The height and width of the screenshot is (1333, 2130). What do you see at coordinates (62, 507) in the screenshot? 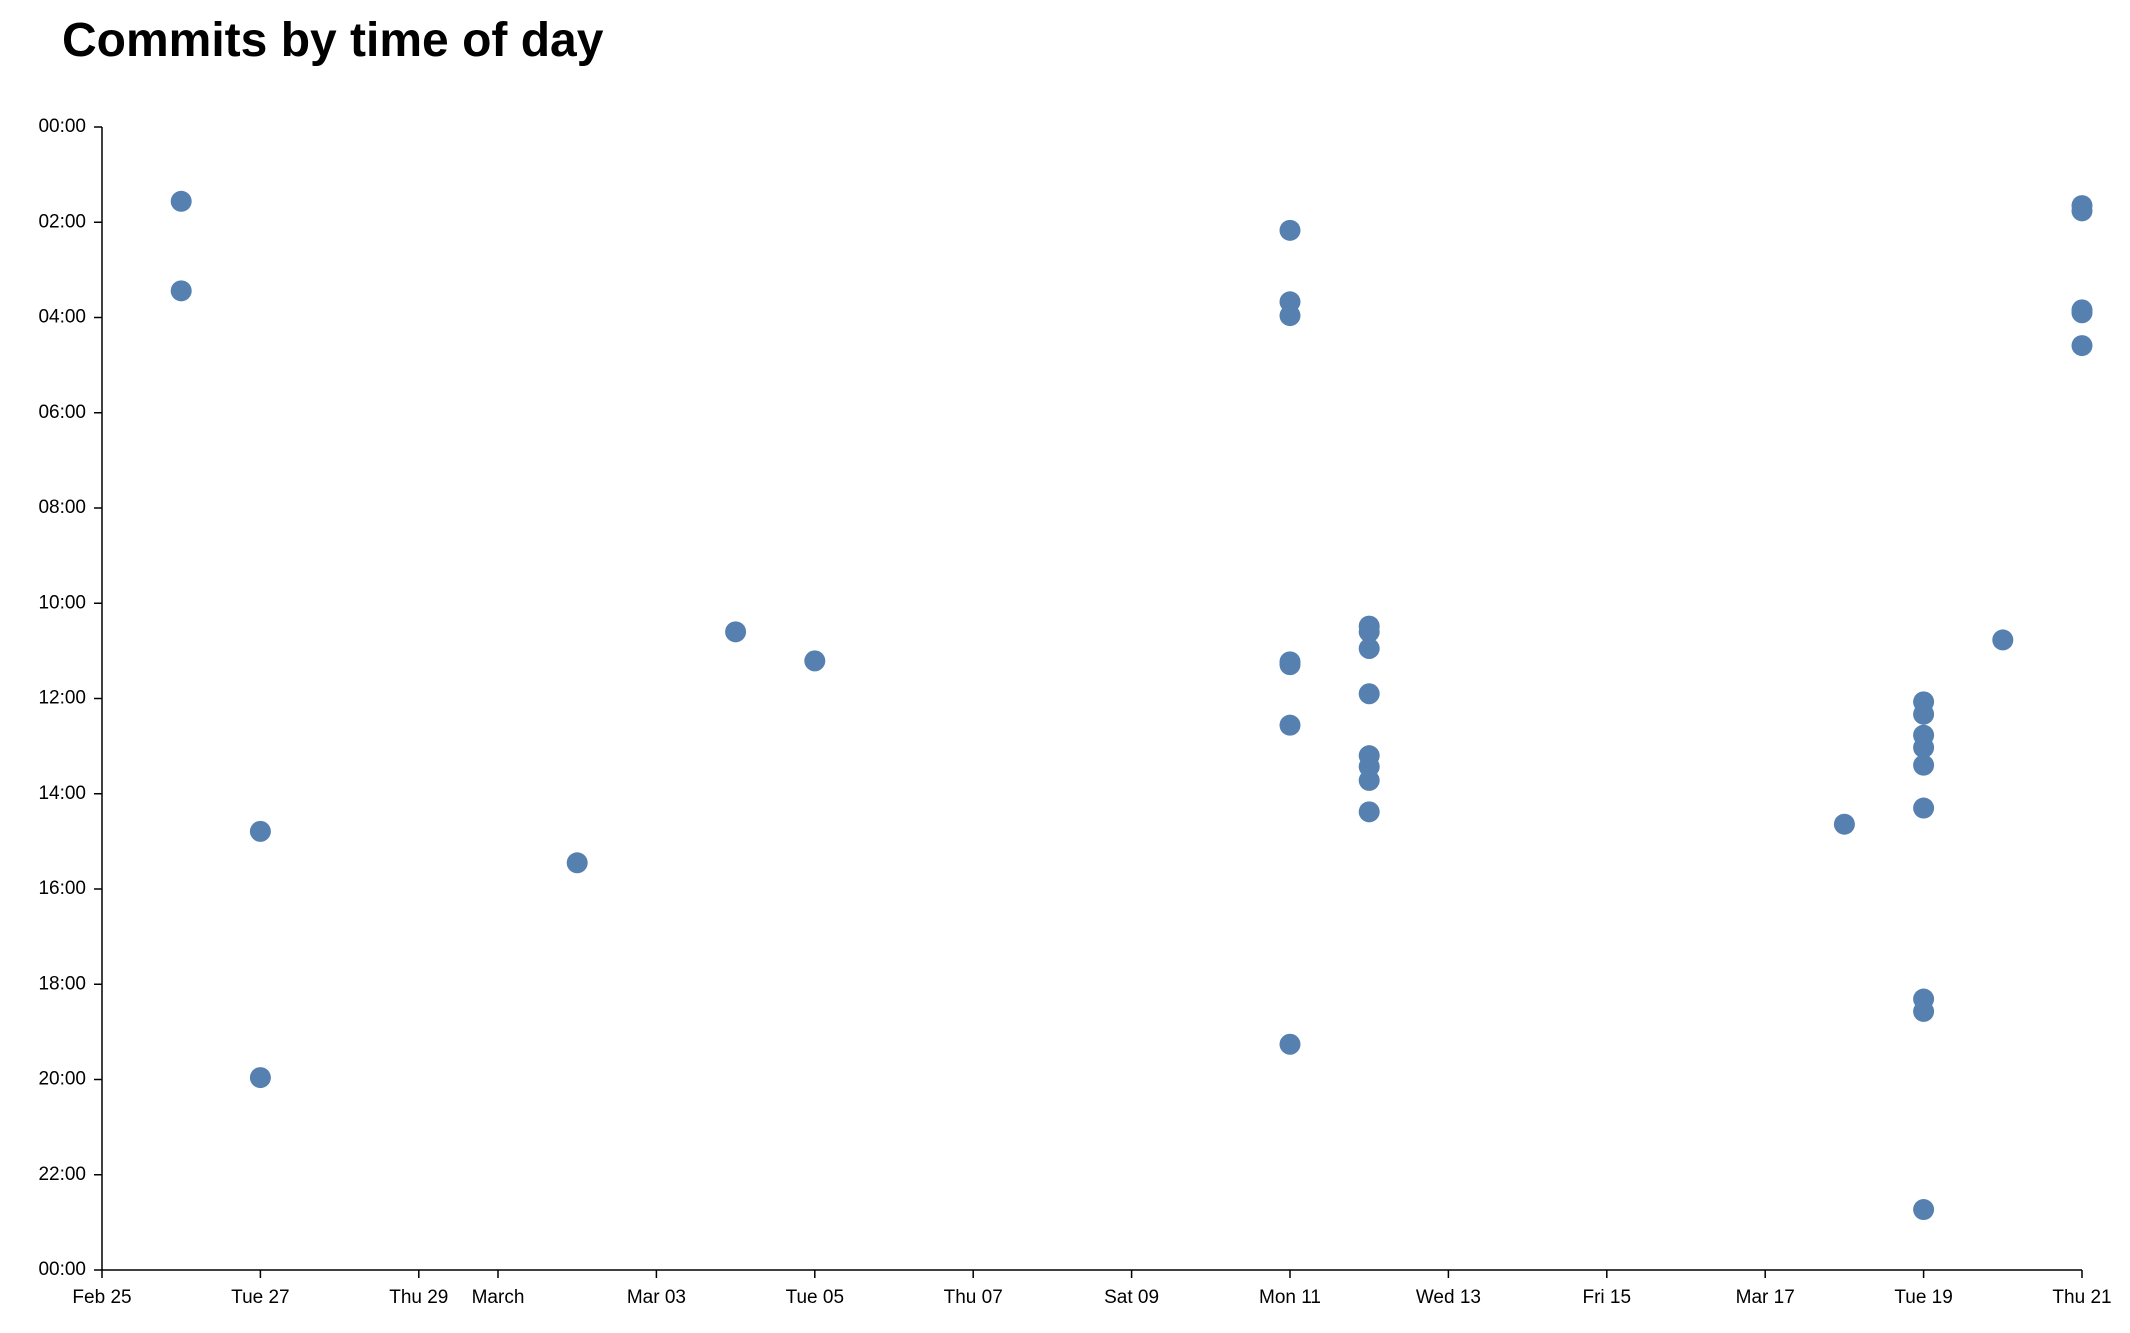
I see `y-tick-label: 08:00` at bounding box center [62, 507].